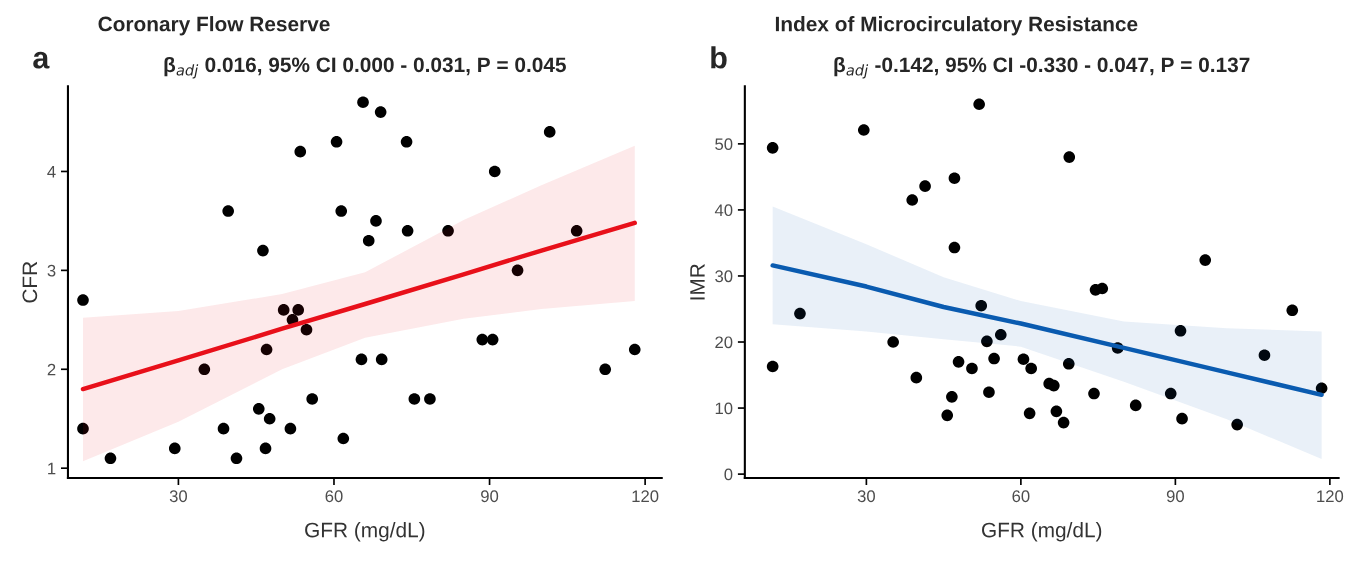  I want to click on line-series, so click(358, 306).